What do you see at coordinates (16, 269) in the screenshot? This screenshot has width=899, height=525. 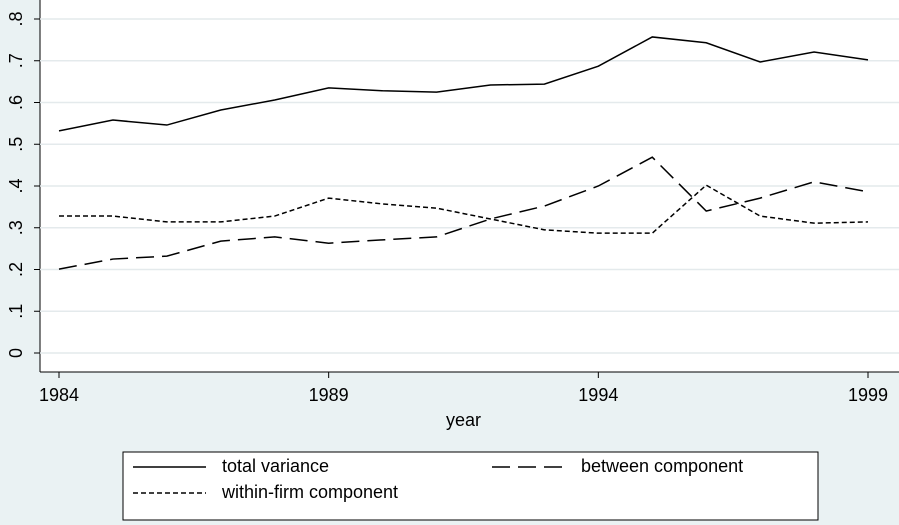 I see `y-tick-label: .2` at bounding box center [16, 269].